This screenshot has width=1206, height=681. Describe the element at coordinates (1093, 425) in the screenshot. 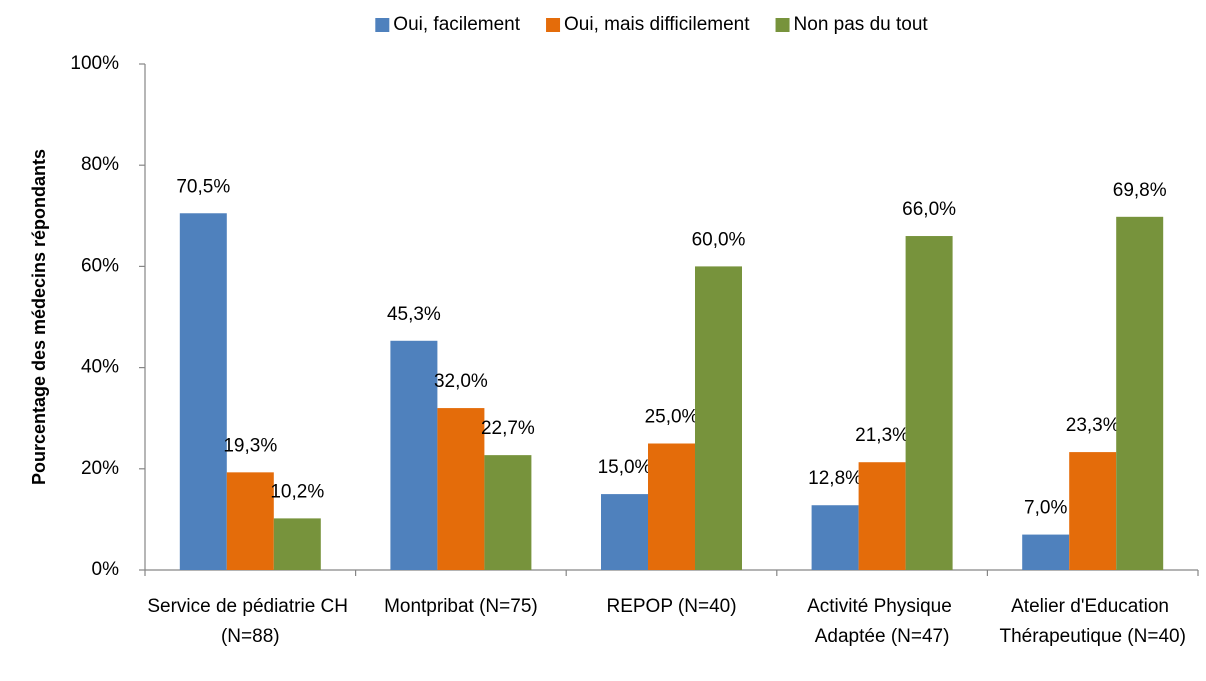

I see `value-label: 23,3%` at that location.